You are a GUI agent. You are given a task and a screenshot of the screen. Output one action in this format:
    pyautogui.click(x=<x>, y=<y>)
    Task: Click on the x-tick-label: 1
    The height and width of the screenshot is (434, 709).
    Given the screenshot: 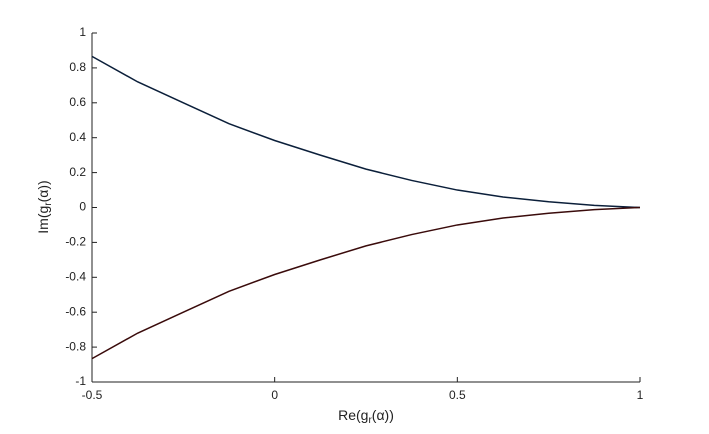 What is the action you would take?
    pyautogui.click(x=640, y=395)
    